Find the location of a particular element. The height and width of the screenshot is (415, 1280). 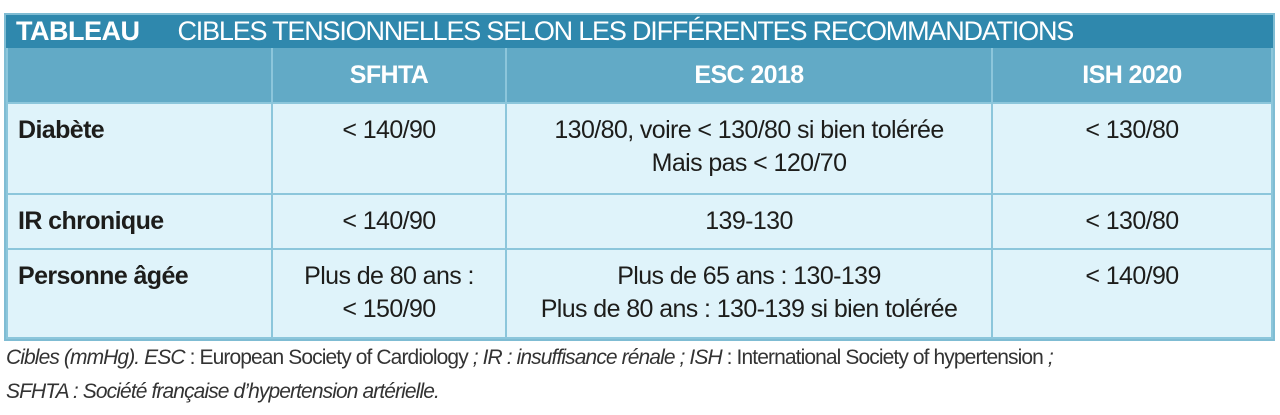

header-esc-2018: ESC 2018 is located at coordinates (749, 76).